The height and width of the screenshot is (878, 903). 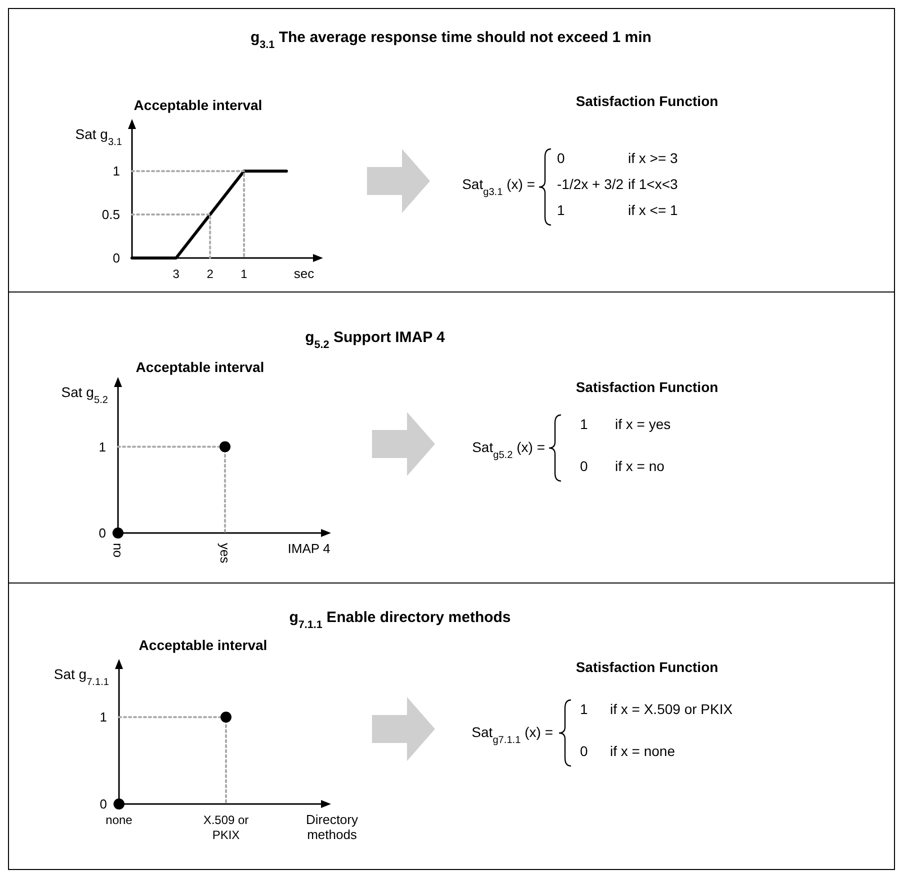 I want to click on text: Sat$_{g5.2}$ (x) =, so click(x=508, y=449).